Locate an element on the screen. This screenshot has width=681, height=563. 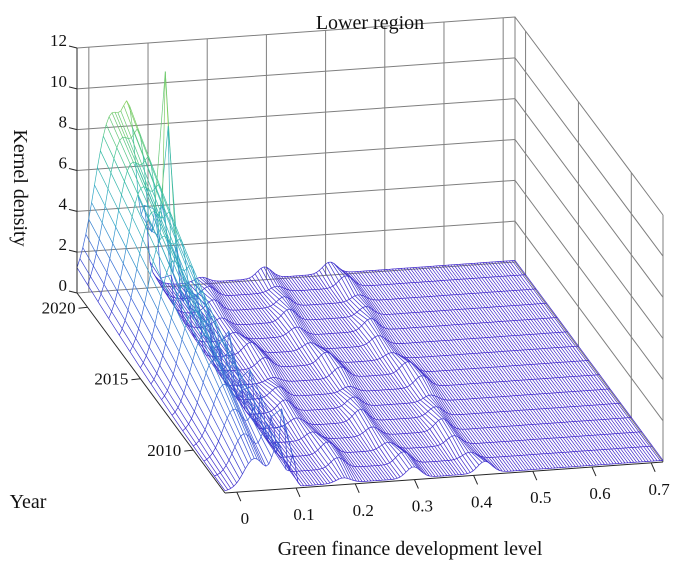
y-axis-label: Year is located at coordinates (28, 502).